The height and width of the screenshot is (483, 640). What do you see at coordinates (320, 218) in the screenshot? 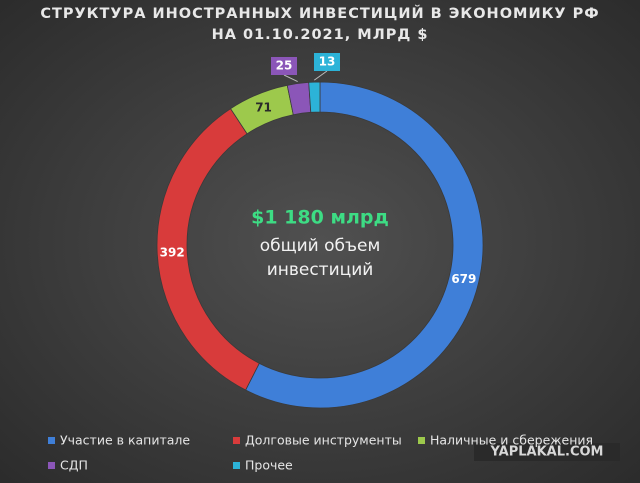
I see `center-total: $1 180 млрд` at bounding box center [320, 218].